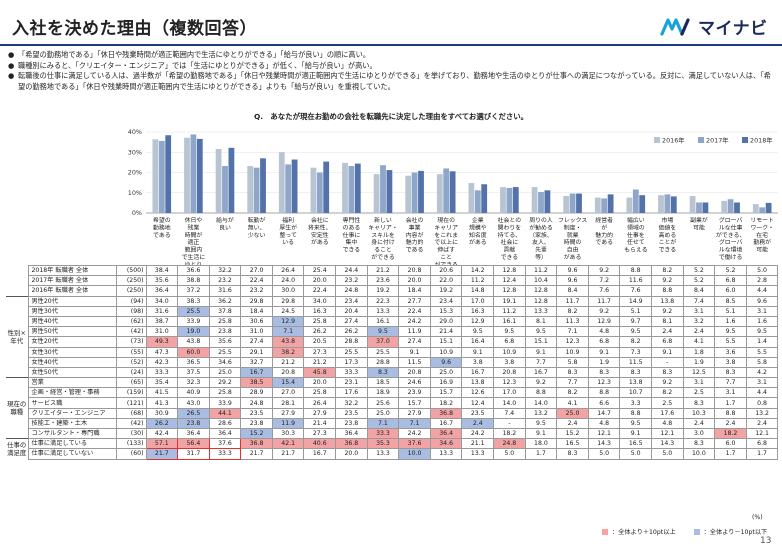 This screenshot has width=782, height=554. I want to click on table-cell: 20.6, so click(446, 270).